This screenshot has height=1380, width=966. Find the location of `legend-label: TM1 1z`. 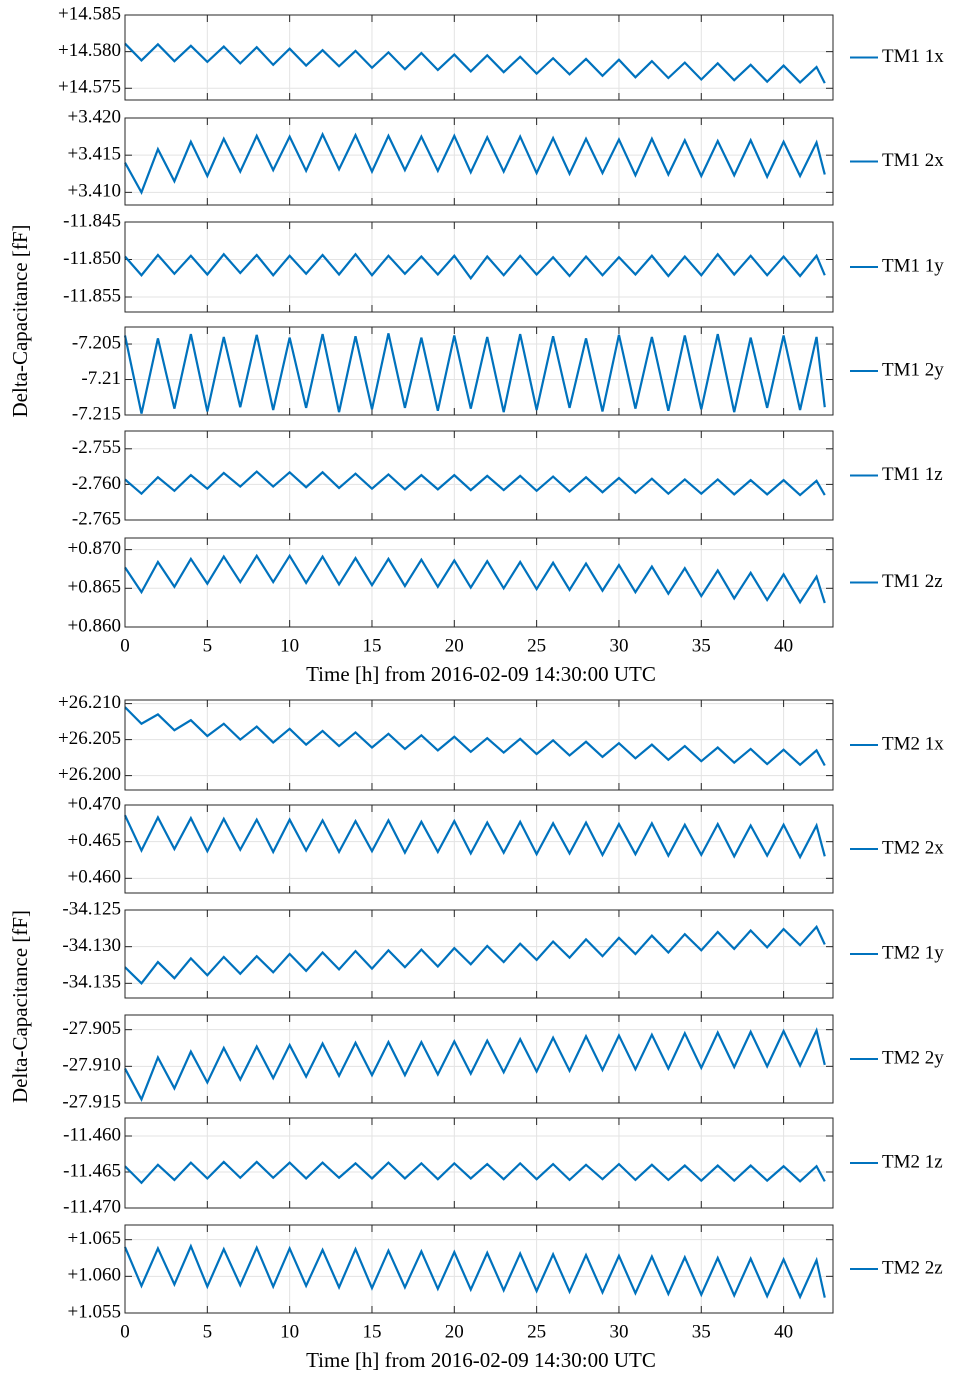

legend-label: TM1 1z is located at coordinates (912, 474).